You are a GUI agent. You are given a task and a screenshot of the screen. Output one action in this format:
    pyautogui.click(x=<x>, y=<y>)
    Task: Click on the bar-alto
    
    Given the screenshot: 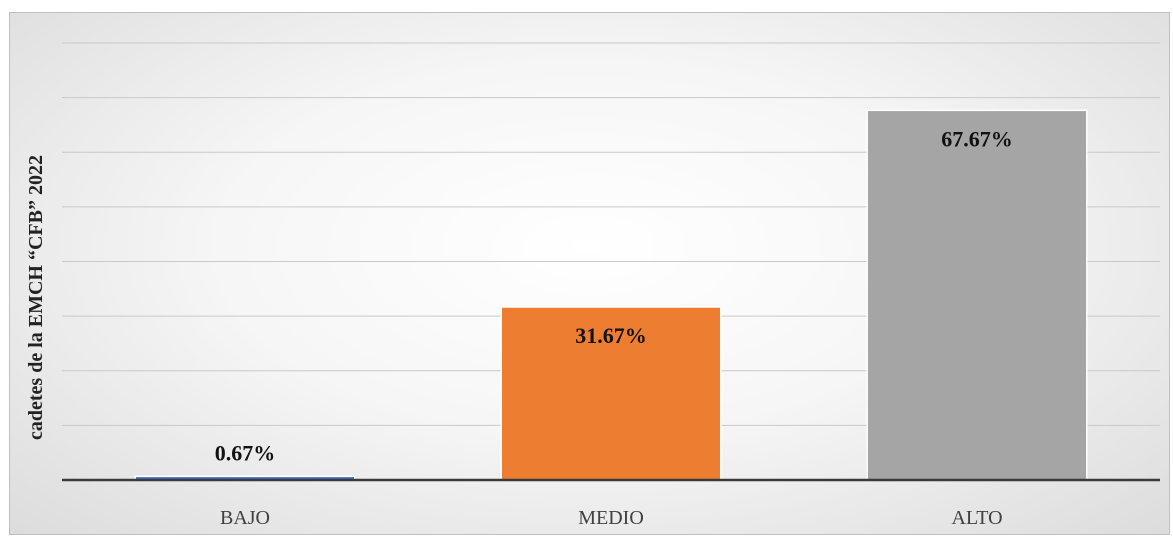 What is the action you would take?
    pyautogui.click(x=977, y=295)
    